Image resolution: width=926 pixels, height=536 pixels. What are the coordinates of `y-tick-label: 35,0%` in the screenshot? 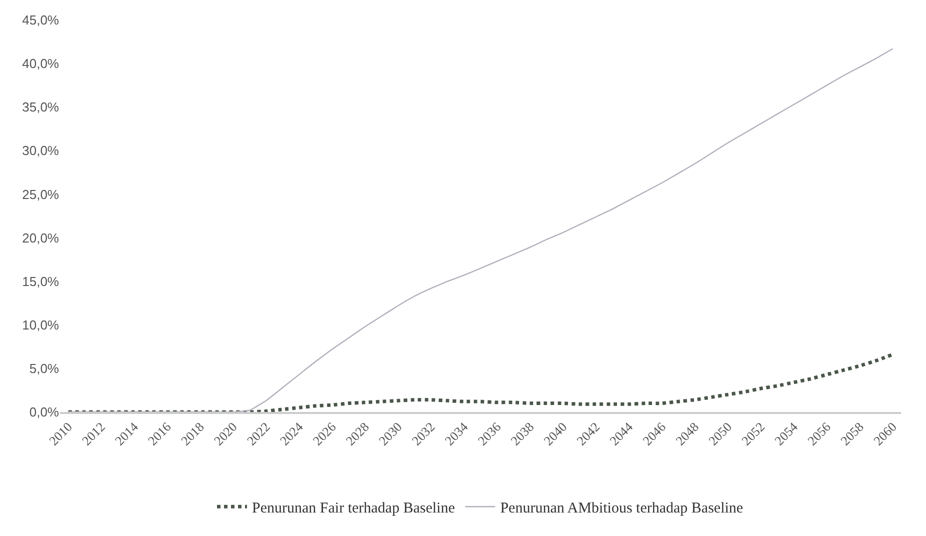 It's located at (41, 107).